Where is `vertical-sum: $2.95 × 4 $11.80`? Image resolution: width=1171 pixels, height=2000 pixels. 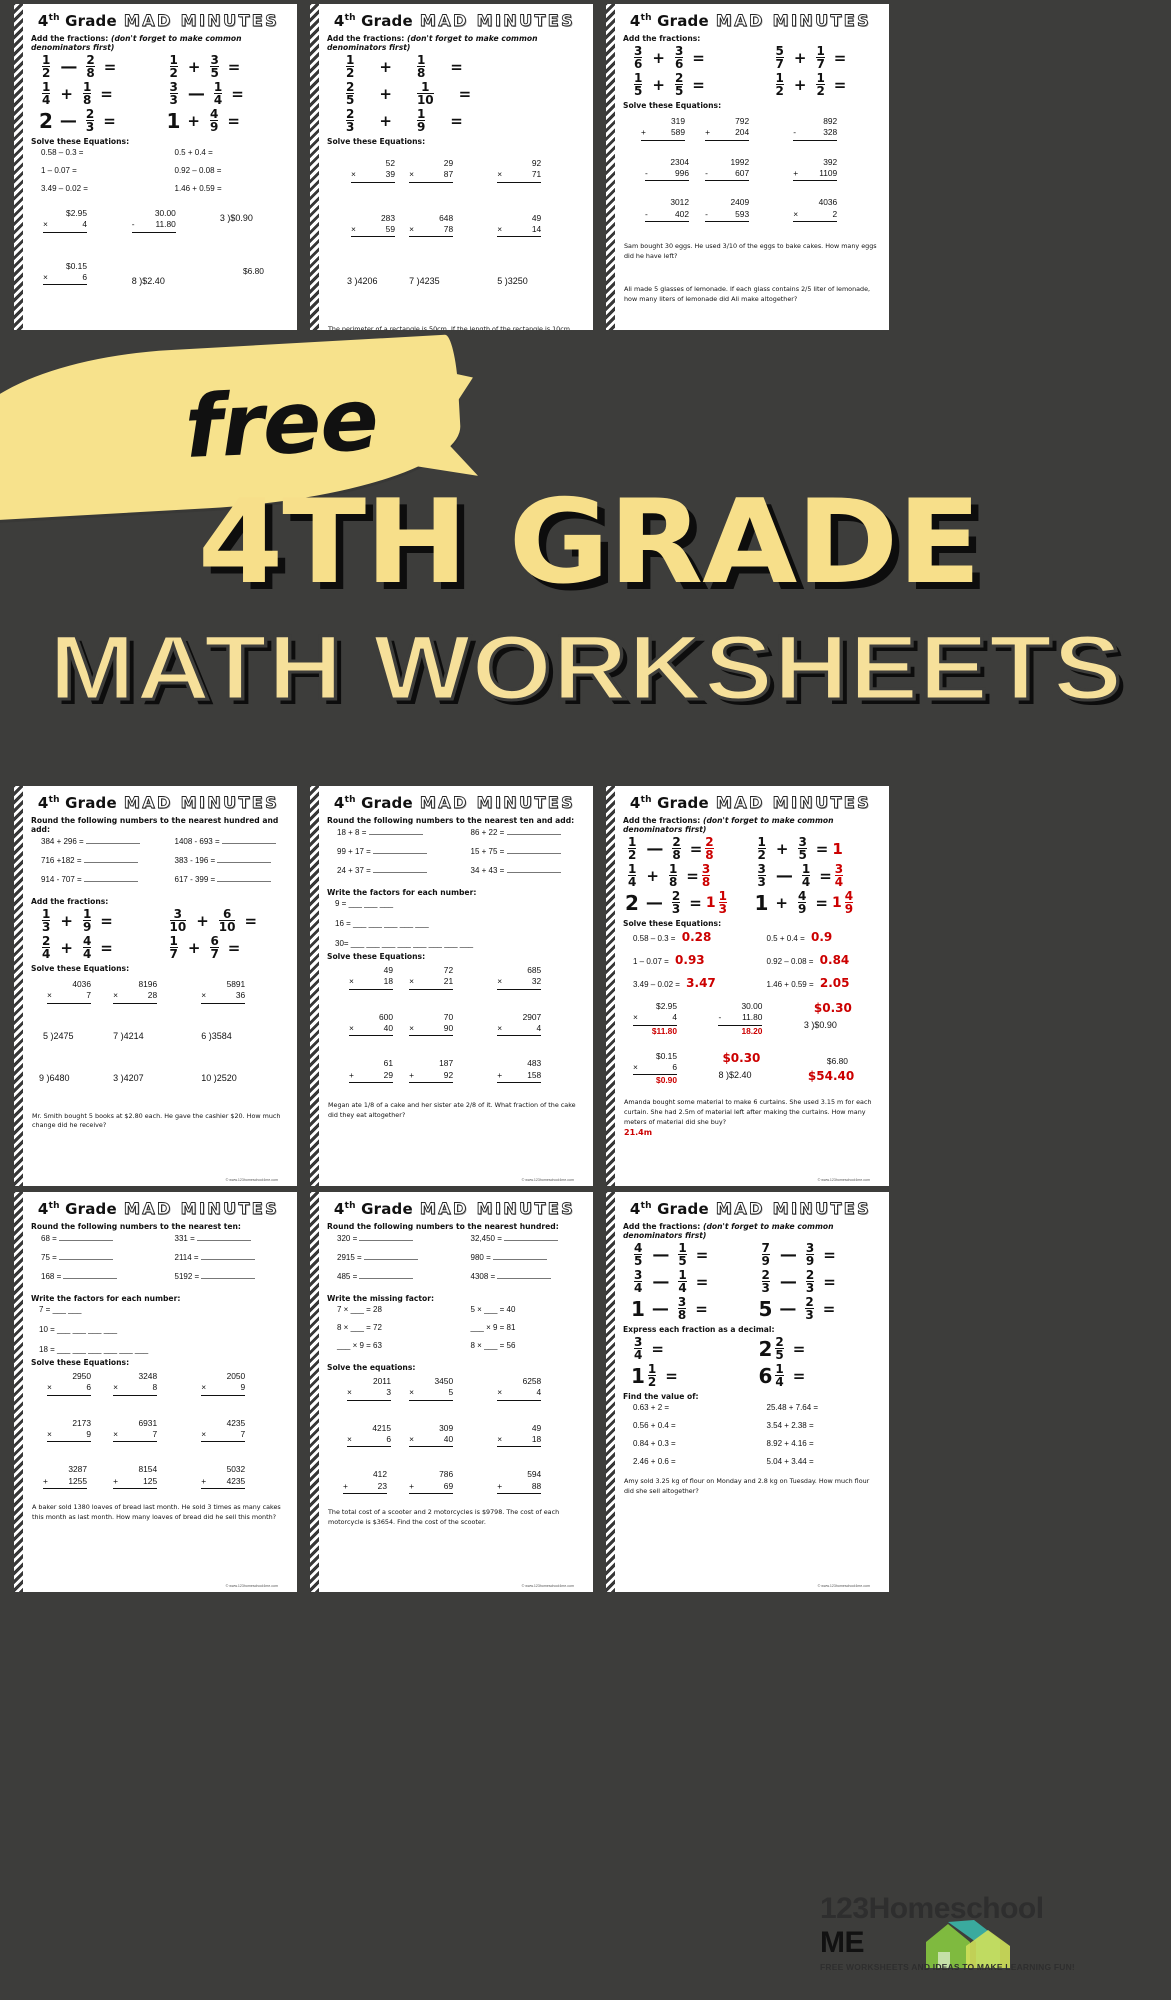 vertical-sum: $2.95 × 4 $11.80 is located at coordinates (655, 1018).